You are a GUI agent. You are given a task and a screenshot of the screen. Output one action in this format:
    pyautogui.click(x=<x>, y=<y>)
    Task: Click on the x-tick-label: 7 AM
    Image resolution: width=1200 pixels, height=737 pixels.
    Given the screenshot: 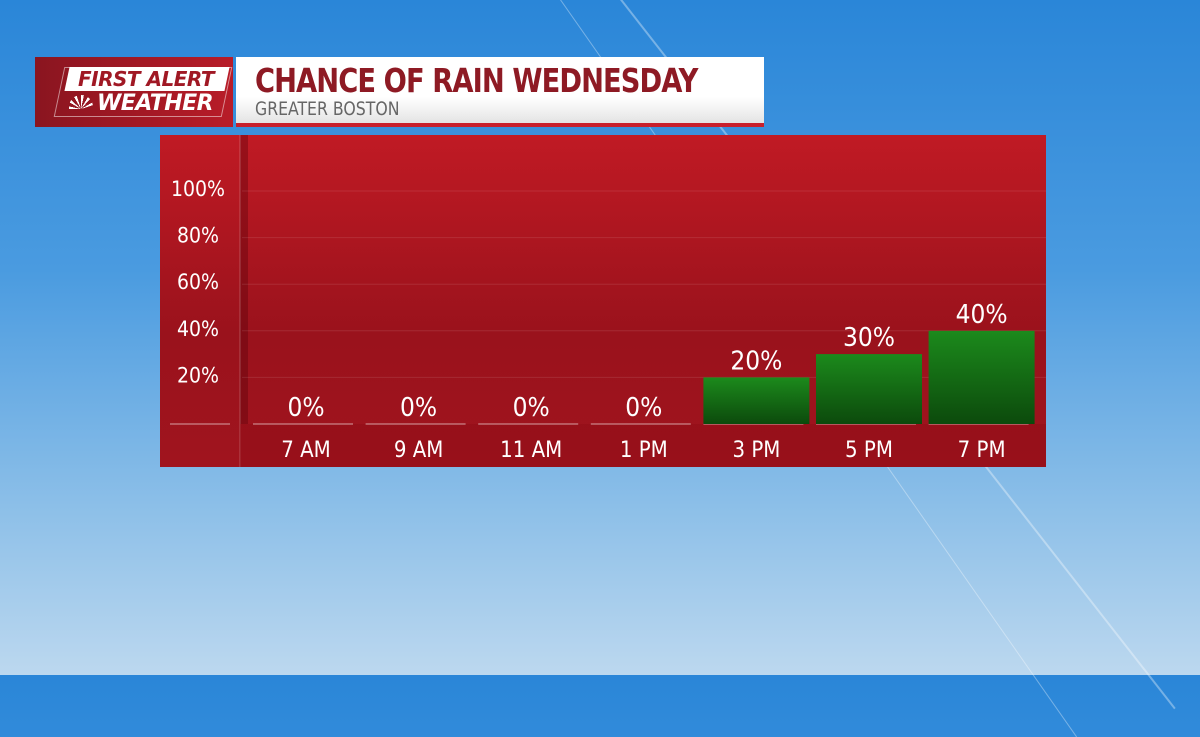 What is the action you would take?
    pyautogui.click(x=306, y=450)
    